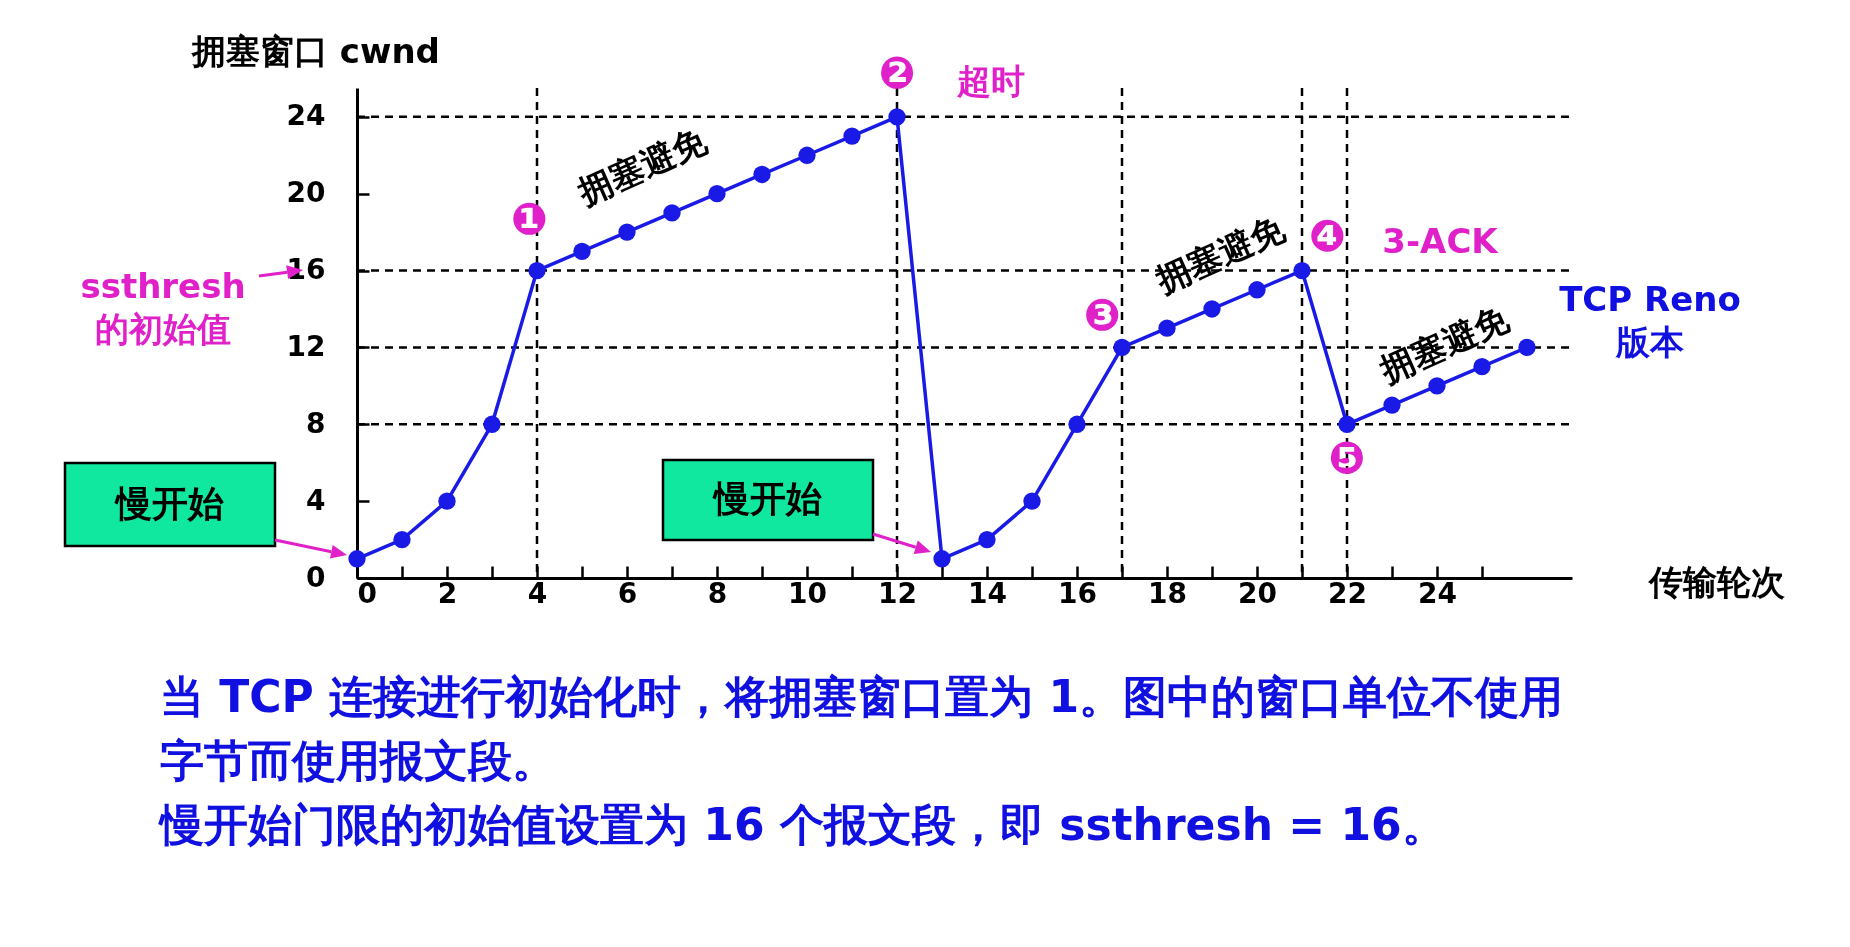  I want to click on y-tick-label: 12, so click(306, 346).